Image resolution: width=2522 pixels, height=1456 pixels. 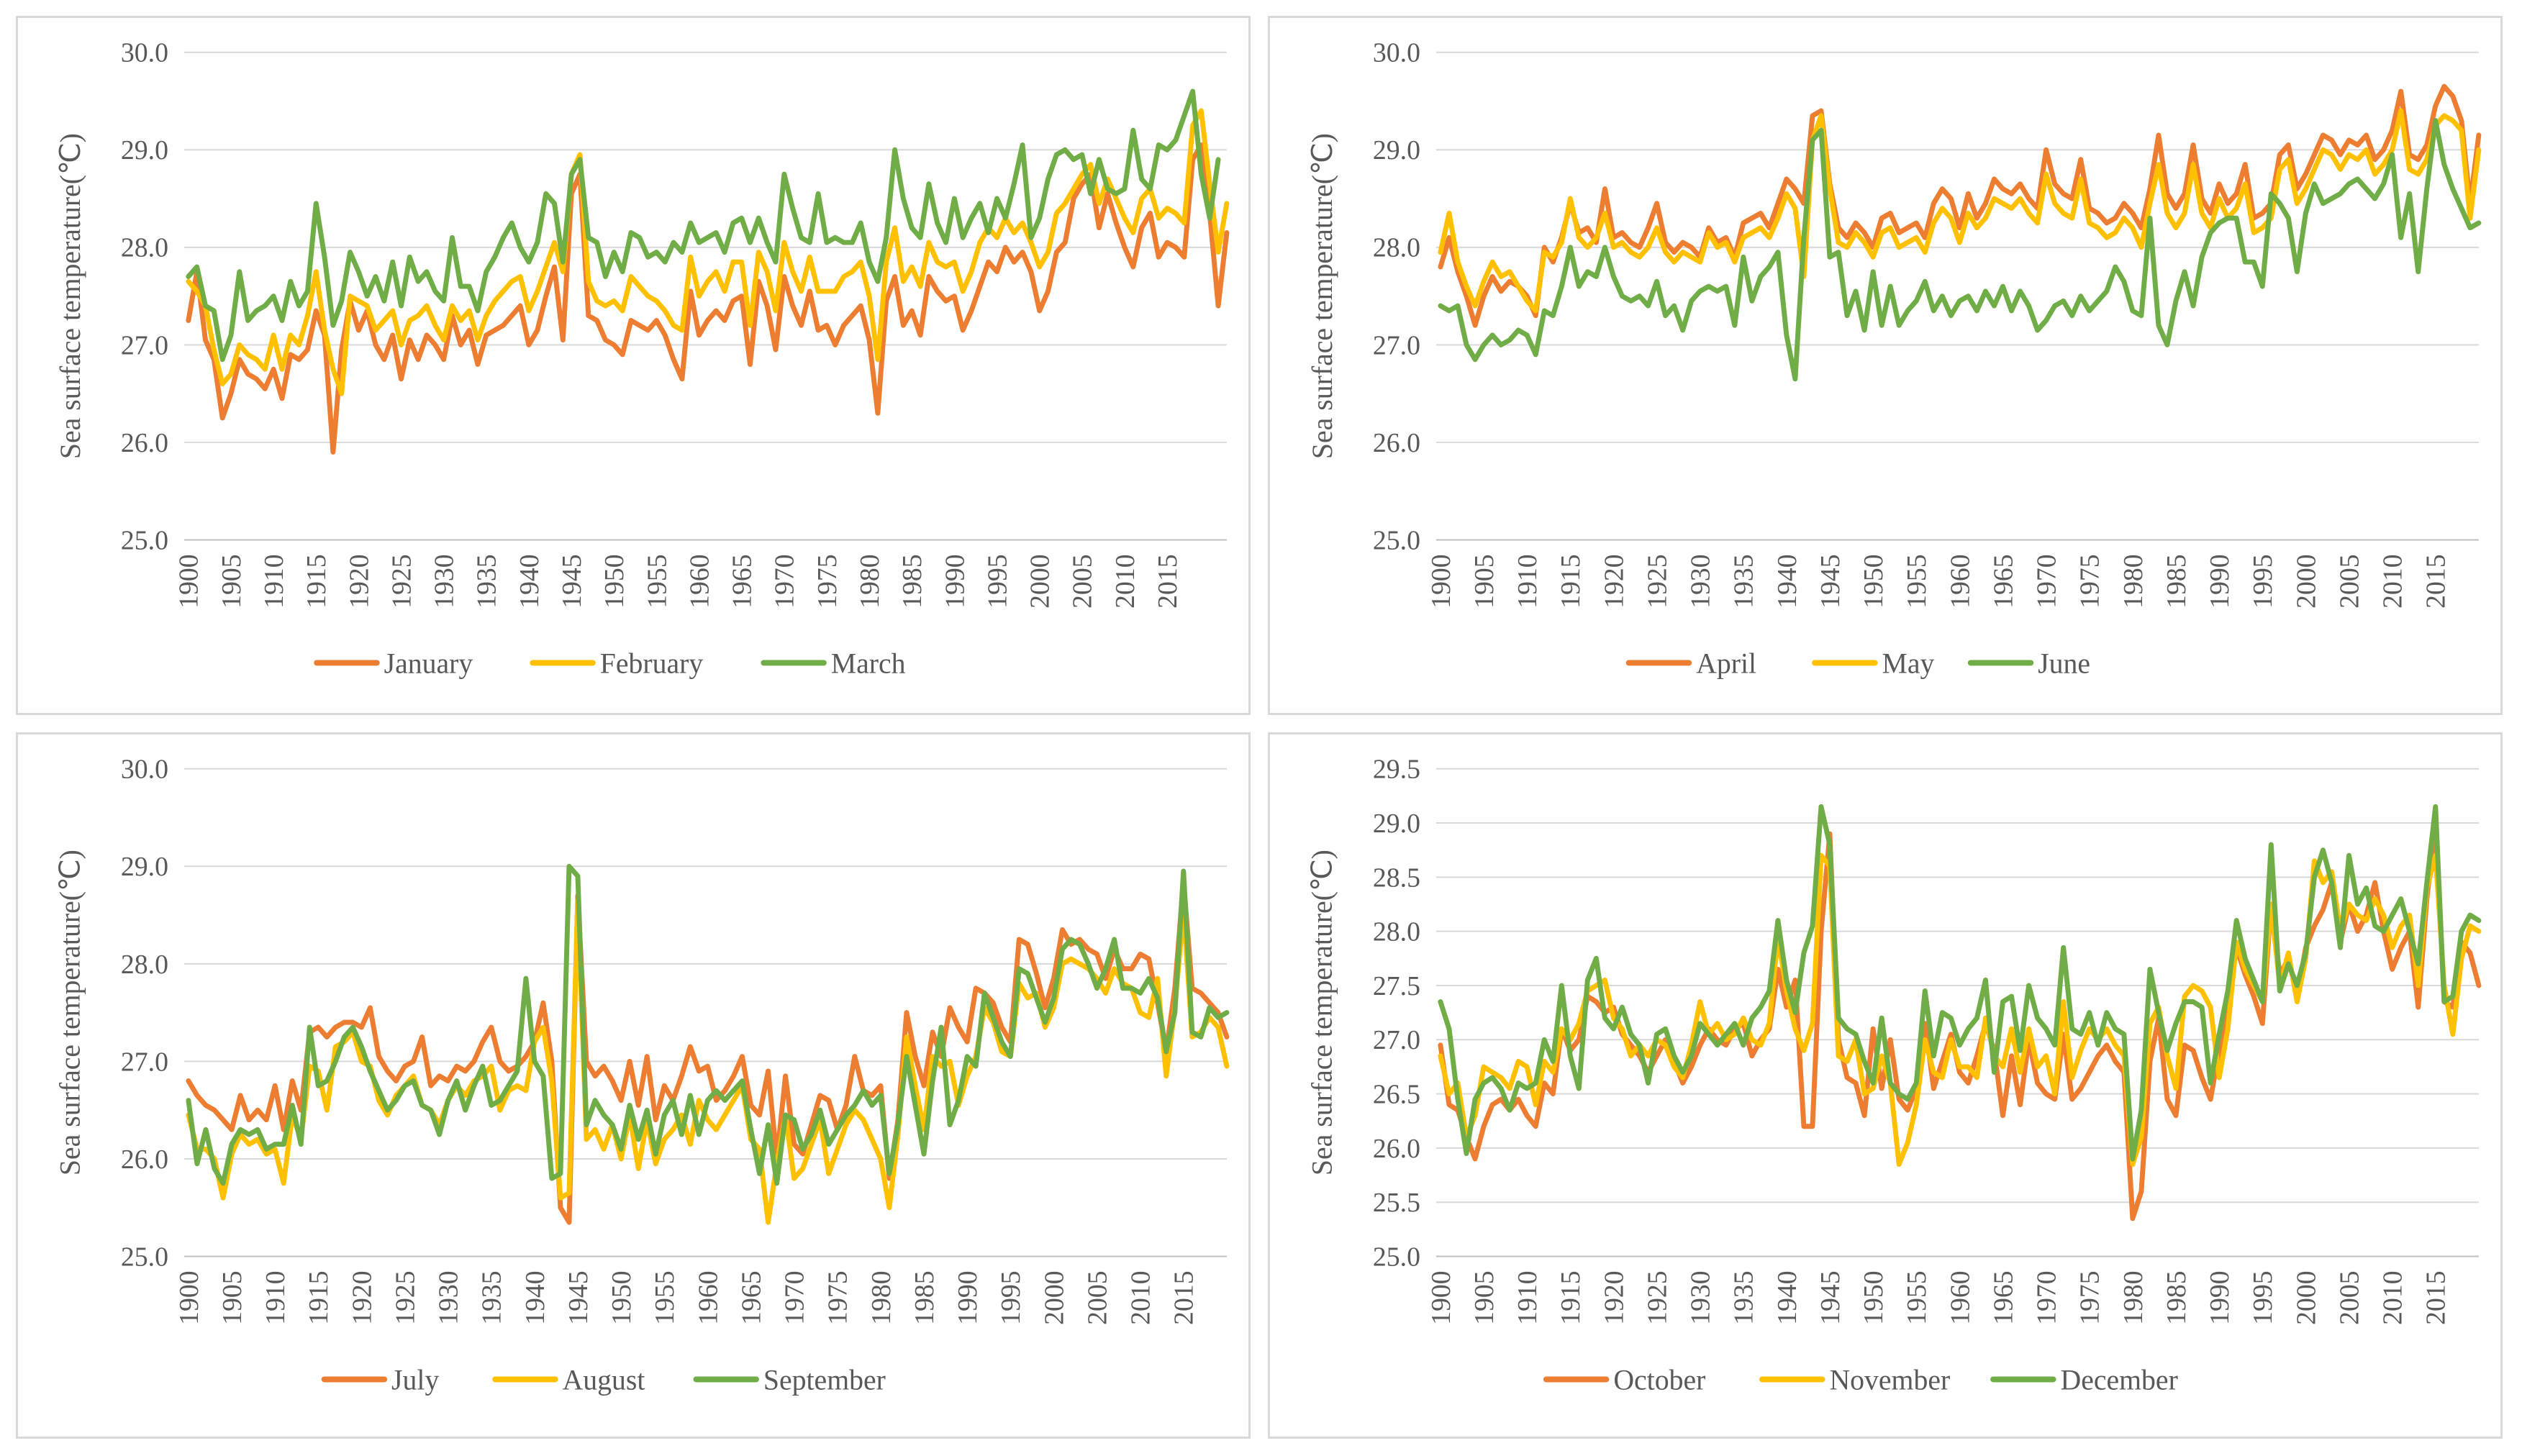 What do you see at coordinates (144, 53) in the screenshot?
I see `y-tick-label: 30.0` at bounding box center [144, 53].